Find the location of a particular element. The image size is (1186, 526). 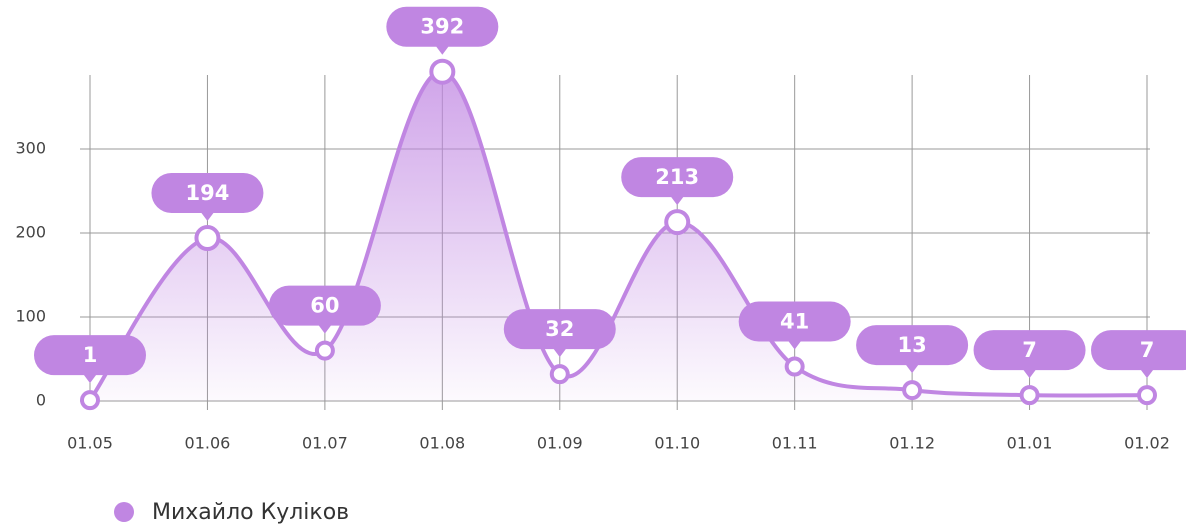

x-tick-label: 01.06 is located at coordinates (208, 443).